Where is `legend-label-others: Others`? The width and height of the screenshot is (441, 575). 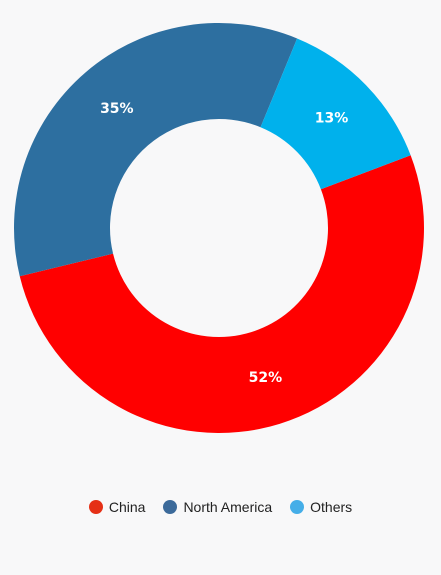
legend-label-others: Others is located at coordinates (331, 507).